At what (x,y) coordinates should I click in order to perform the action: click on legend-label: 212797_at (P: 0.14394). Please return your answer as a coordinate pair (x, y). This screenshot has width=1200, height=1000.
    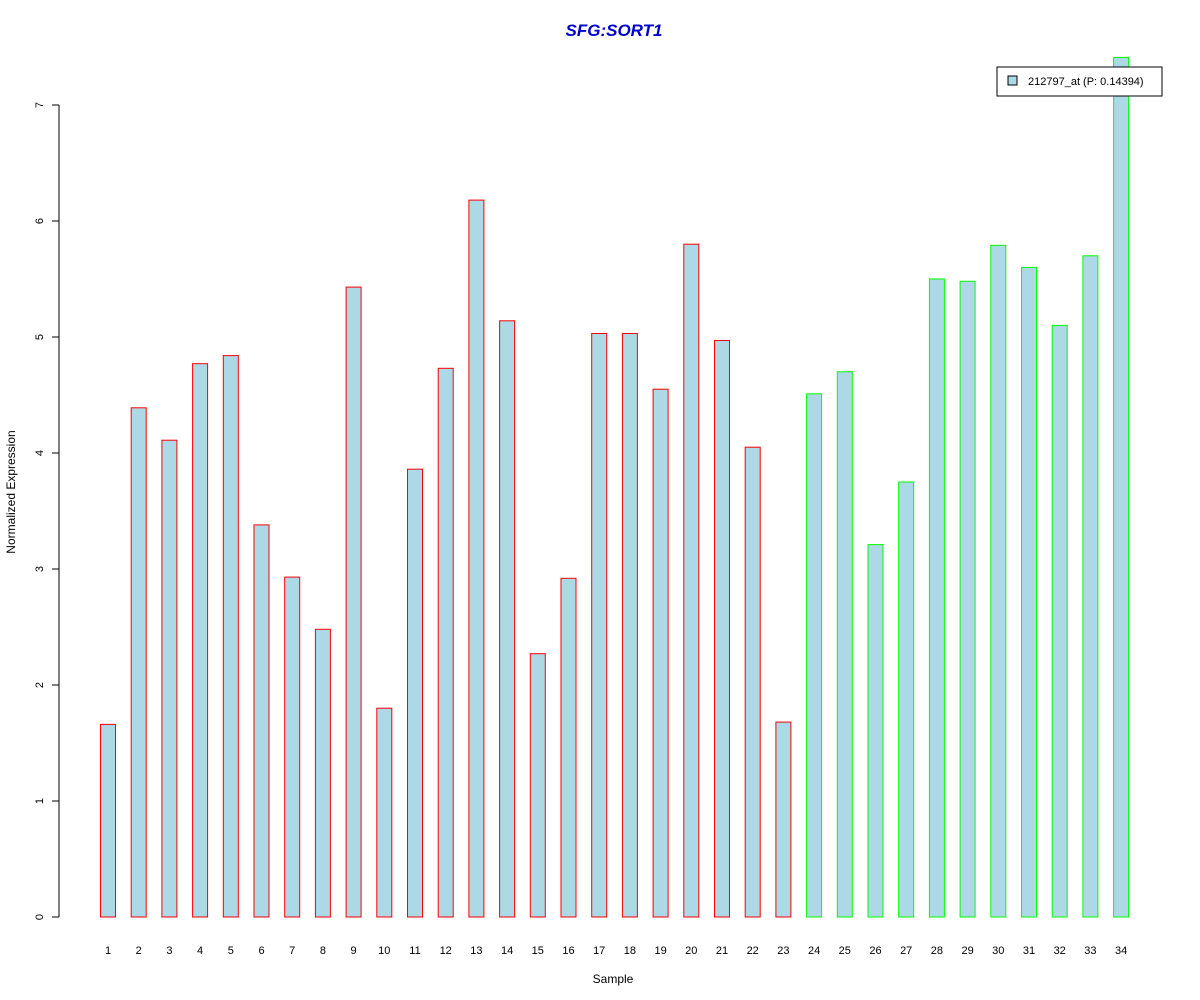
    Looking at the image, I should click on (1086, 82).